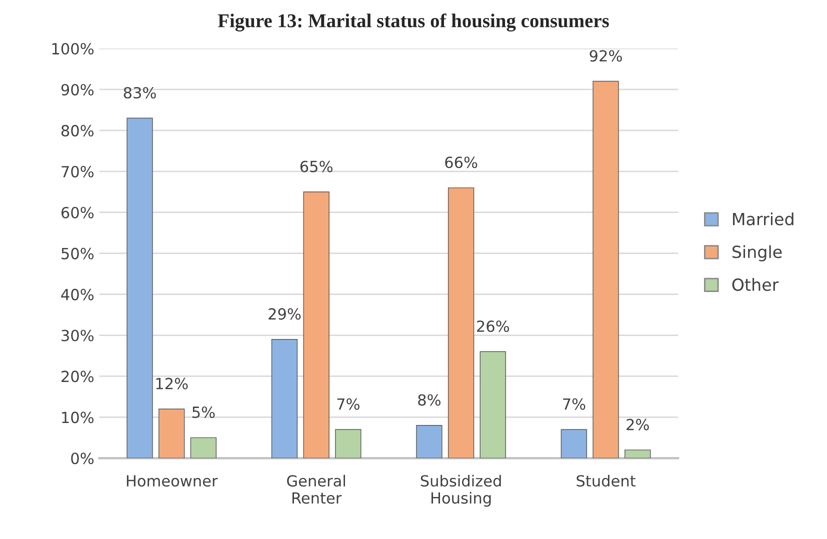  I want to click on data-label: 83%, so click(140, 92).